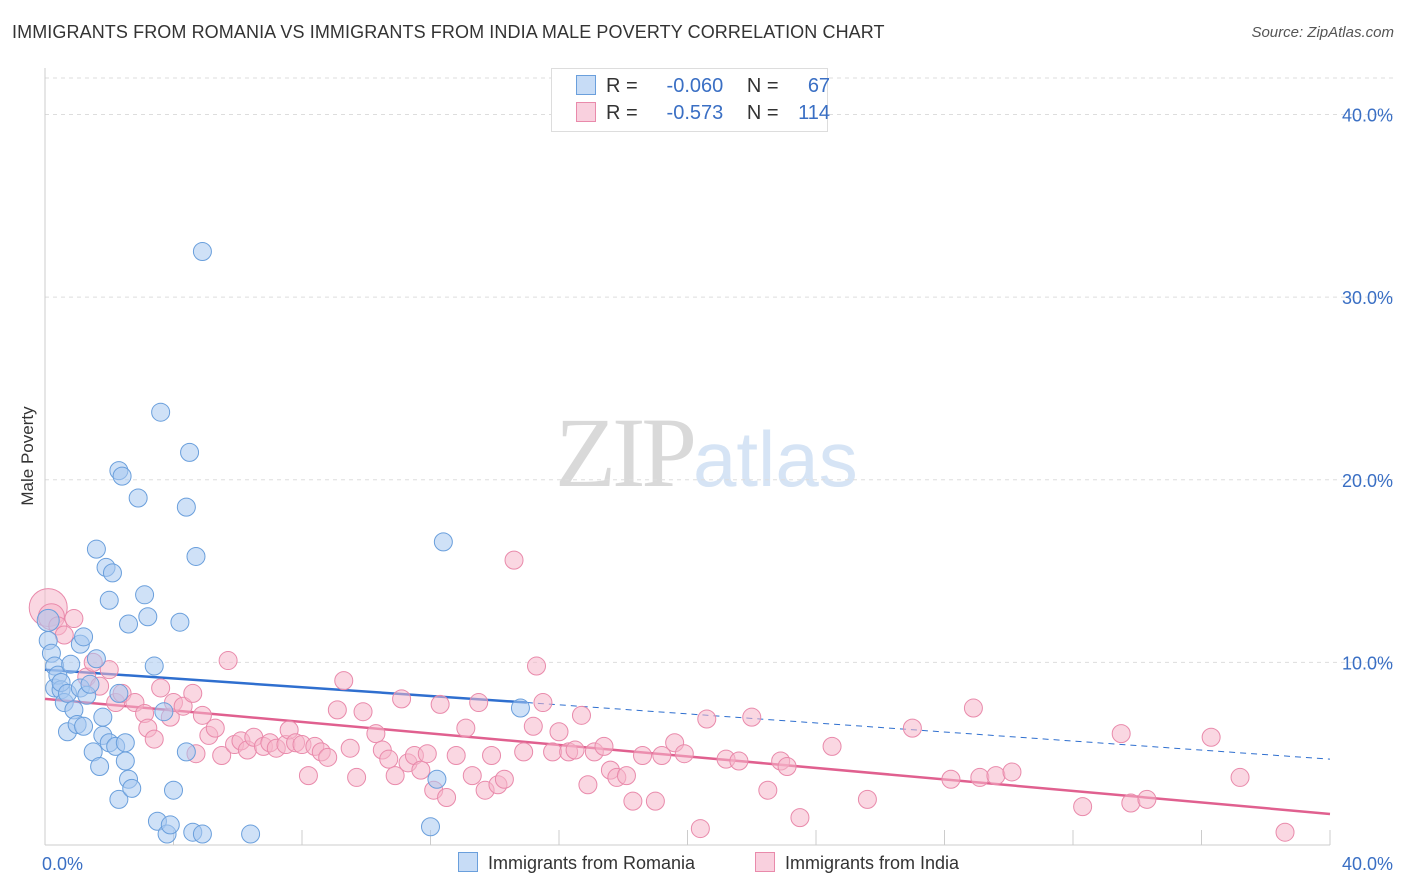 The image size is (1406, 892). I want to click on y-tick-label-30: 30.0%, so click(1367, 298).